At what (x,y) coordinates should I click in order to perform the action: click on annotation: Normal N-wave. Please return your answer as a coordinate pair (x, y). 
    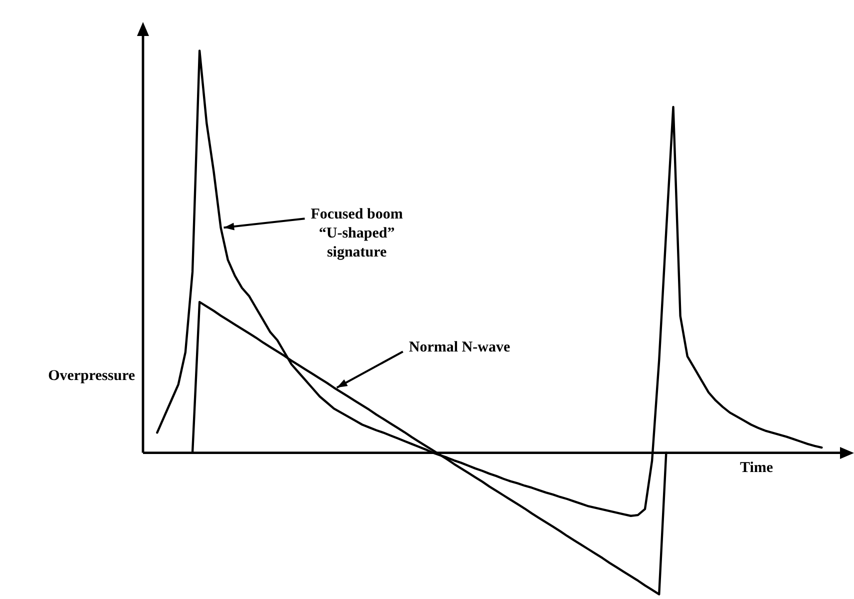
    Looking at the image, I should click on (459, 348).